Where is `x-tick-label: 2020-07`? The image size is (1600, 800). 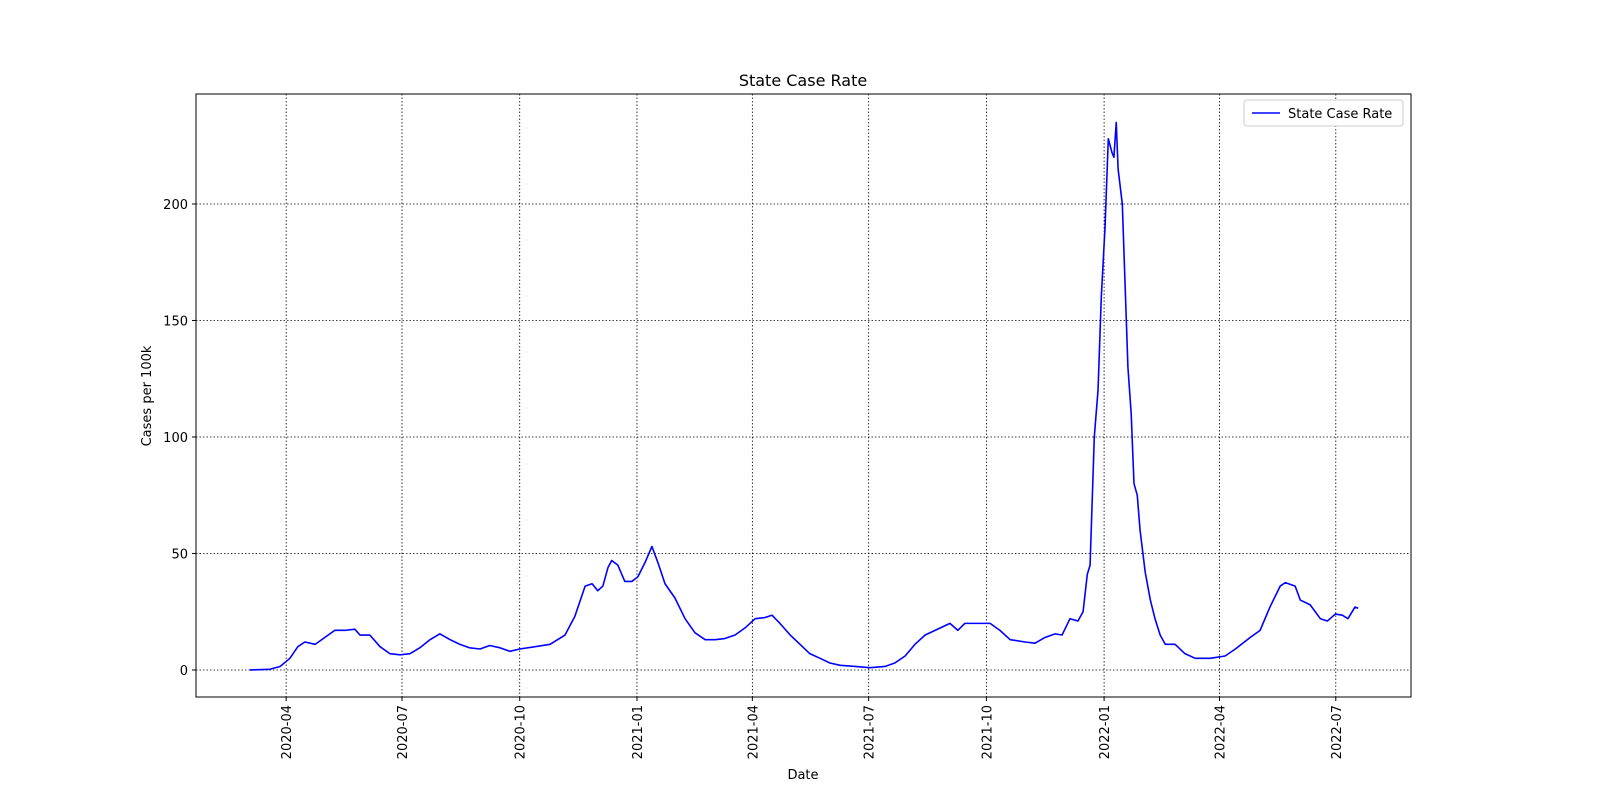 x-tick-label: 2020-07 is located at coordinates (403, 732).